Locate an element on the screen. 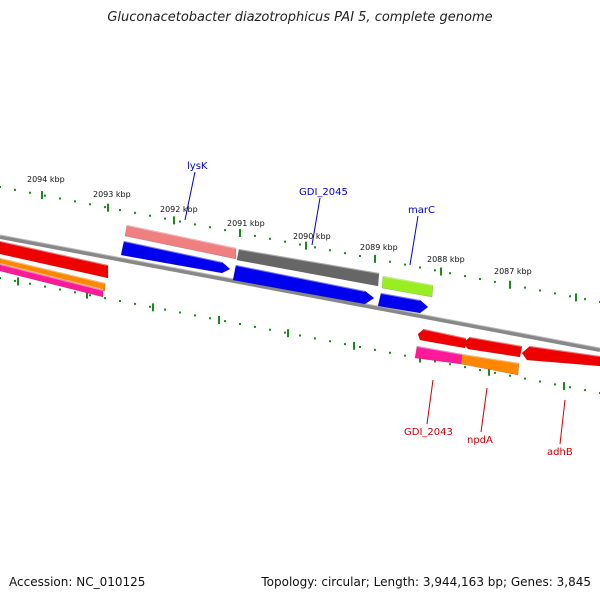  gene-label-marC: marC is located at coordinates (421, 210).